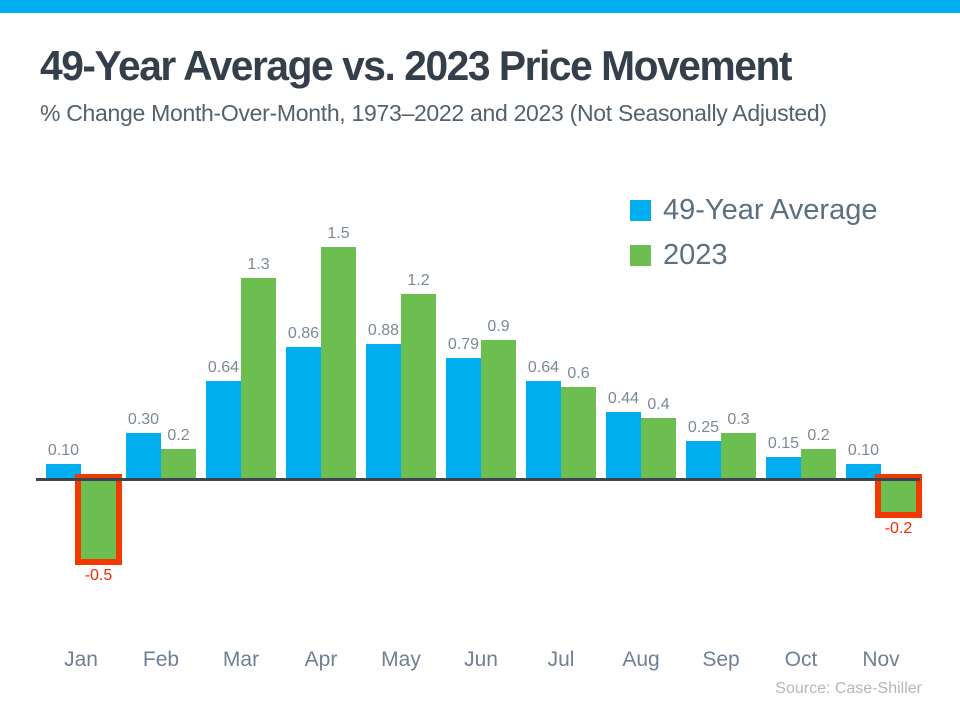 The height and width of the screenshot is (720, 960). What do you see at coordinates (498, 410) in the screenshot?
I see `bar-2023-jun` at bounding box center [498, 410].